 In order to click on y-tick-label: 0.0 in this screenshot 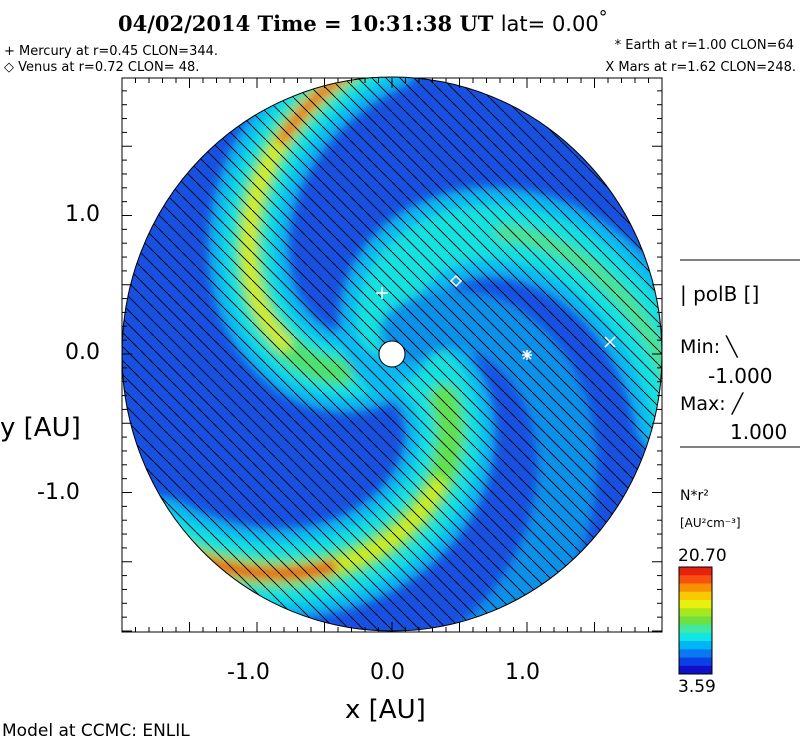, I will do `click(82, 352)`.